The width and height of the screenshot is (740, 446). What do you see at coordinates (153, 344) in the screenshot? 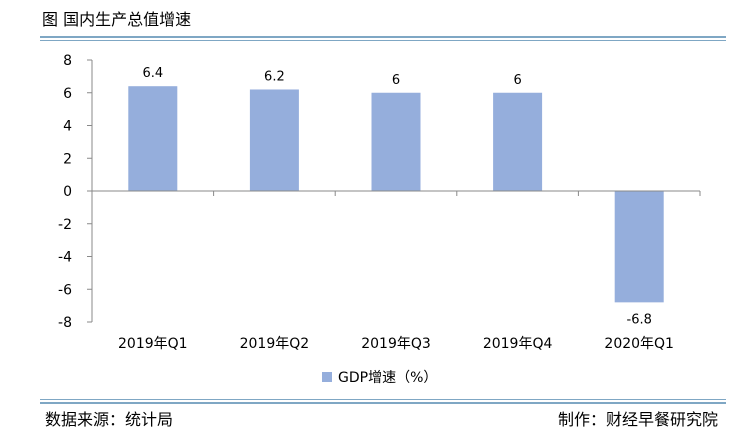
I see `category-label: 2019年Q1` at bounding box center [153, 344].